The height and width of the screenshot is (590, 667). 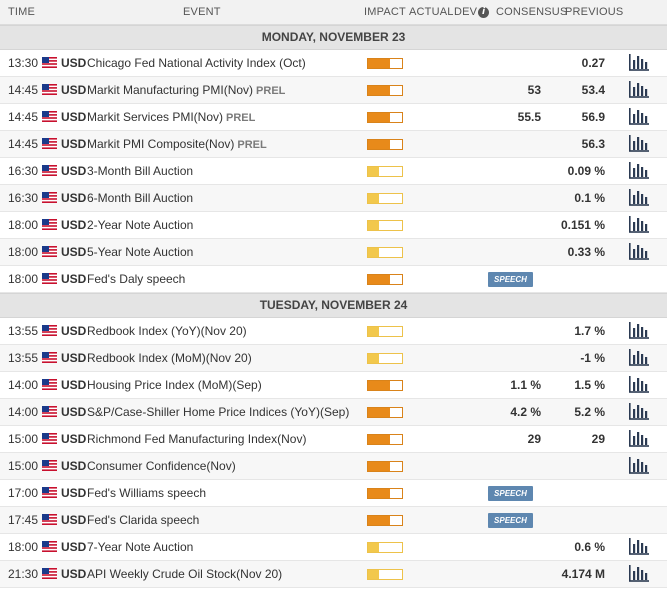 I want to click on event-name: Housing Price Index (MoM)(Sep), so click(x=174, y=385).